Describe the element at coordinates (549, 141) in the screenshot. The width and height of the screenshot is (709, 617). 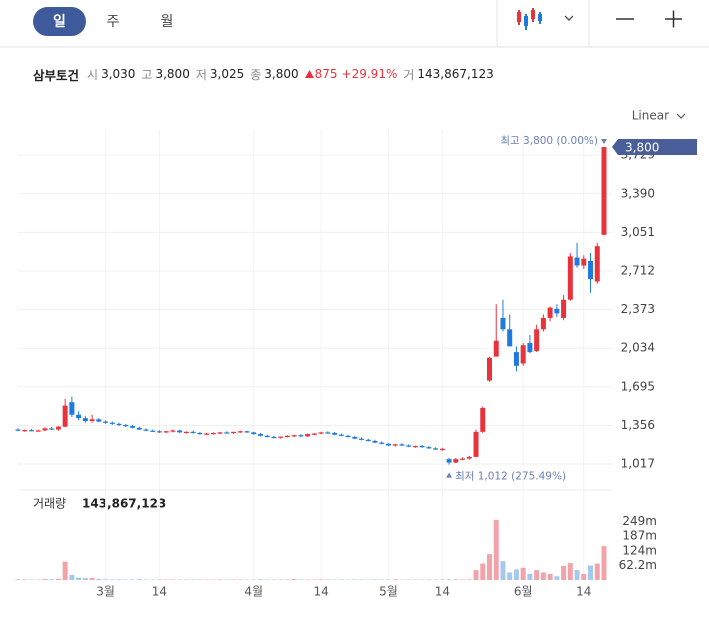
I see `high-annotation: 최고 3,800 (0.00%)` at that location.